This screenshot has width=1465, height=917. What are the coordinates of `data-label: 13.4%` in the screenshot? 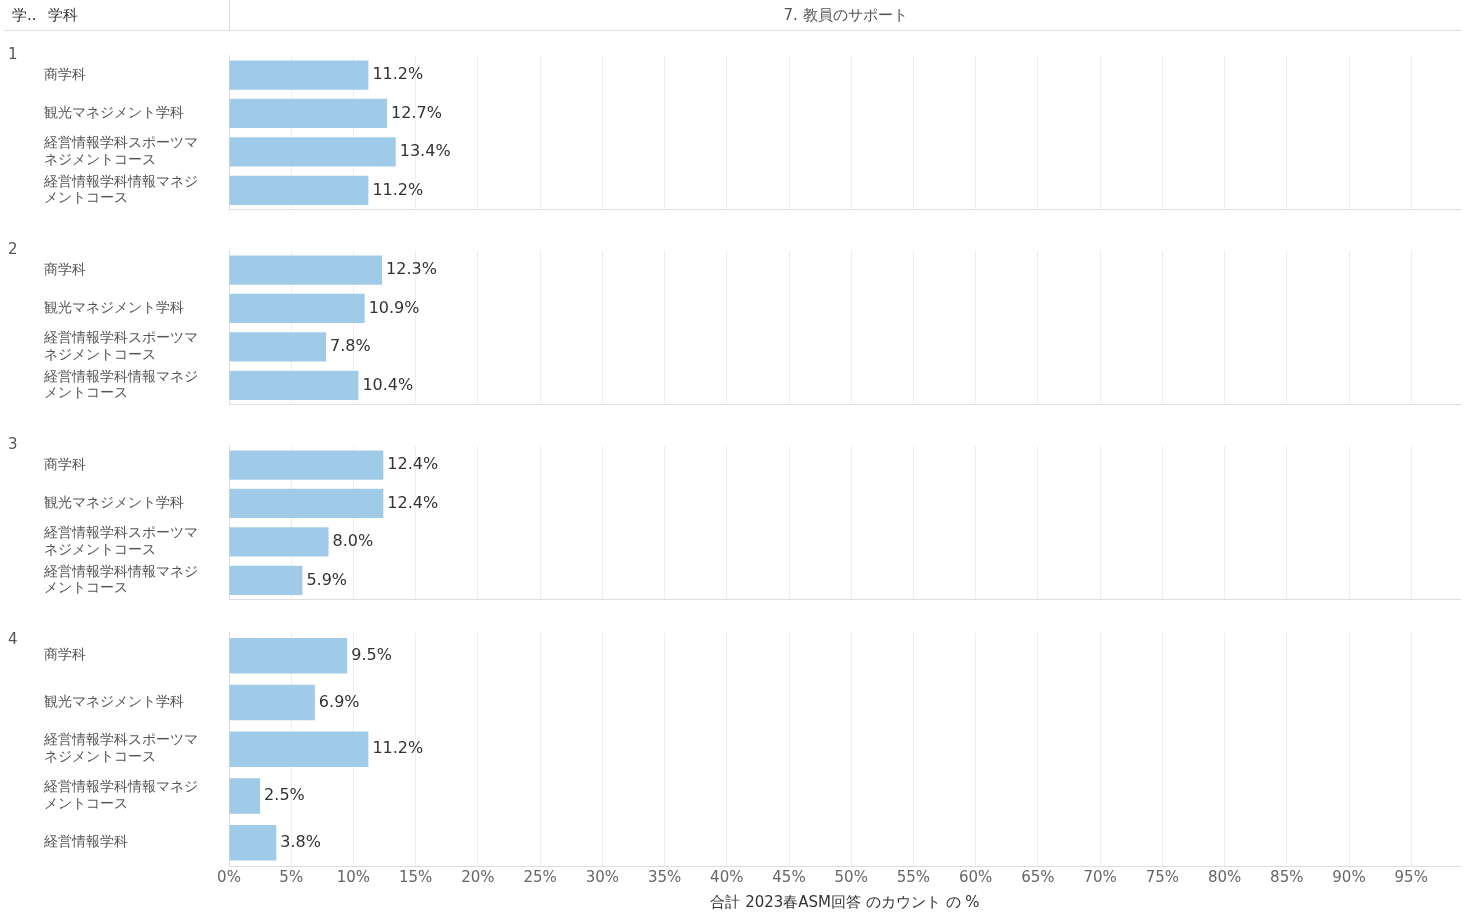 It's located at (425, 151).